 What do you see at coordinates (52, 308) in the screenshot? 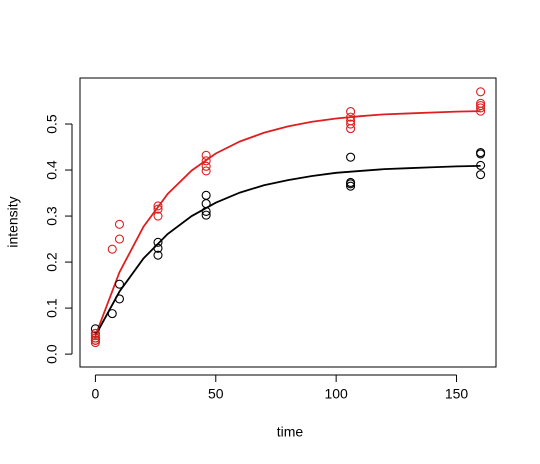
I see `y-tick-label: 0.1` at bounding box center [52, 308].